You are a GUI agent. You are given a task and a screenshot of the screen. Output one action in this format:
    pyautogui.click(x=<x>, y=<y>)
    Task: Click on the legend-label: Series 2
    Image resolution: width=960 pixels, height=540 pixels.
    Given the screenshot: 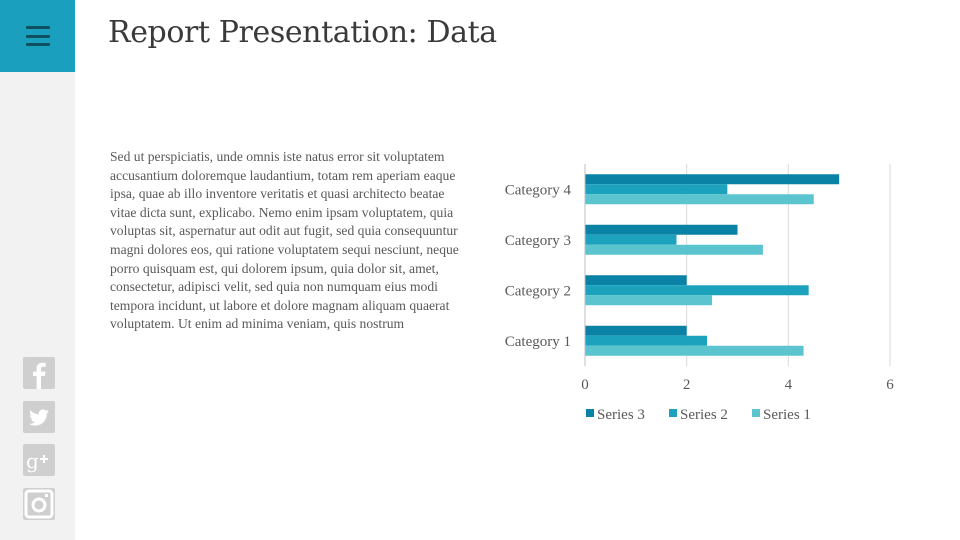 What is the action you would take?
    pyautogui.click(x=704, y=415)
    